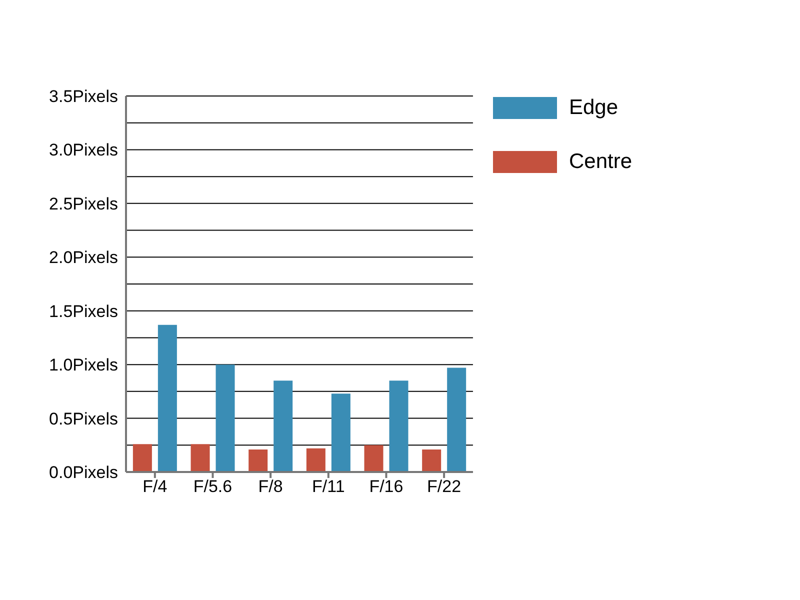  What do you see at coordinates (600, 162) in the screenshot?
I see `legend-label: Centre` at bounding box center [600, 162].